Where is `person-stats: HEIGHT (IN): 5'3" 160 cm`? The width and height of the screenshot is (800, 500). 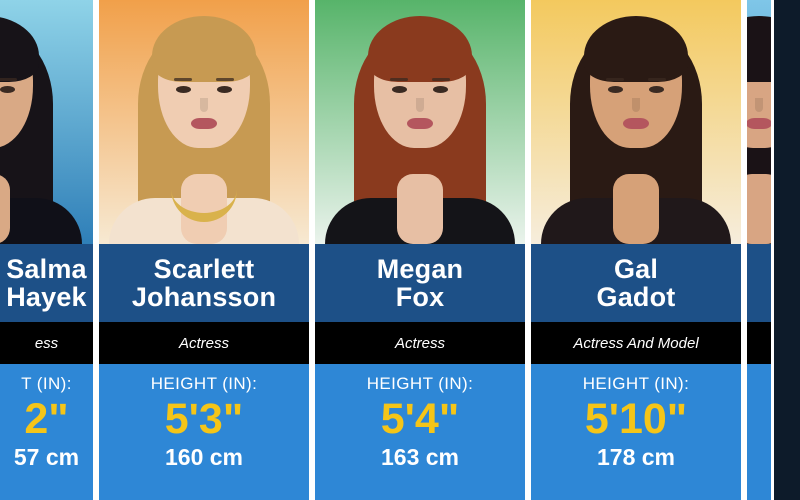
person-stats: HEIGHT (IN): 5'3" 160 cm is located at coordinates (204, 432).